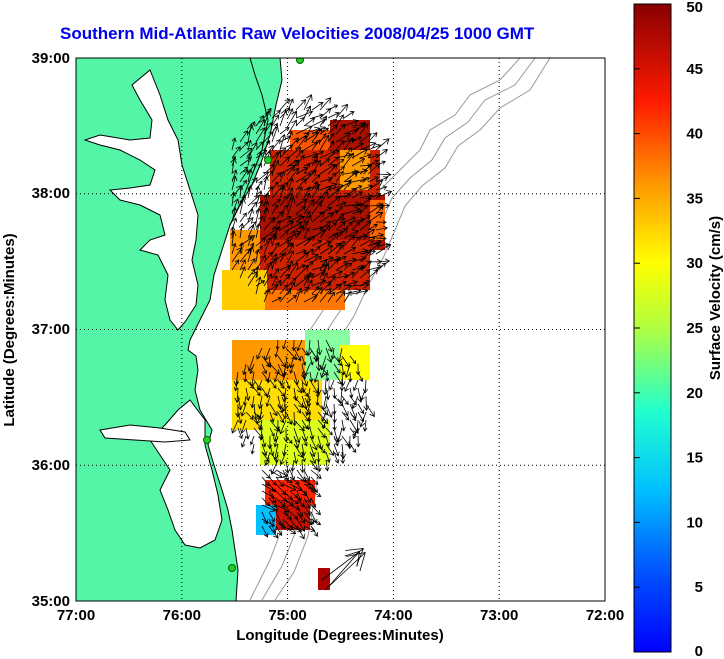  What do you see at coordinates (699, 651) in the screenshot?
I see `colorbar-tick-label: 0` at bounding box center [699, 651].